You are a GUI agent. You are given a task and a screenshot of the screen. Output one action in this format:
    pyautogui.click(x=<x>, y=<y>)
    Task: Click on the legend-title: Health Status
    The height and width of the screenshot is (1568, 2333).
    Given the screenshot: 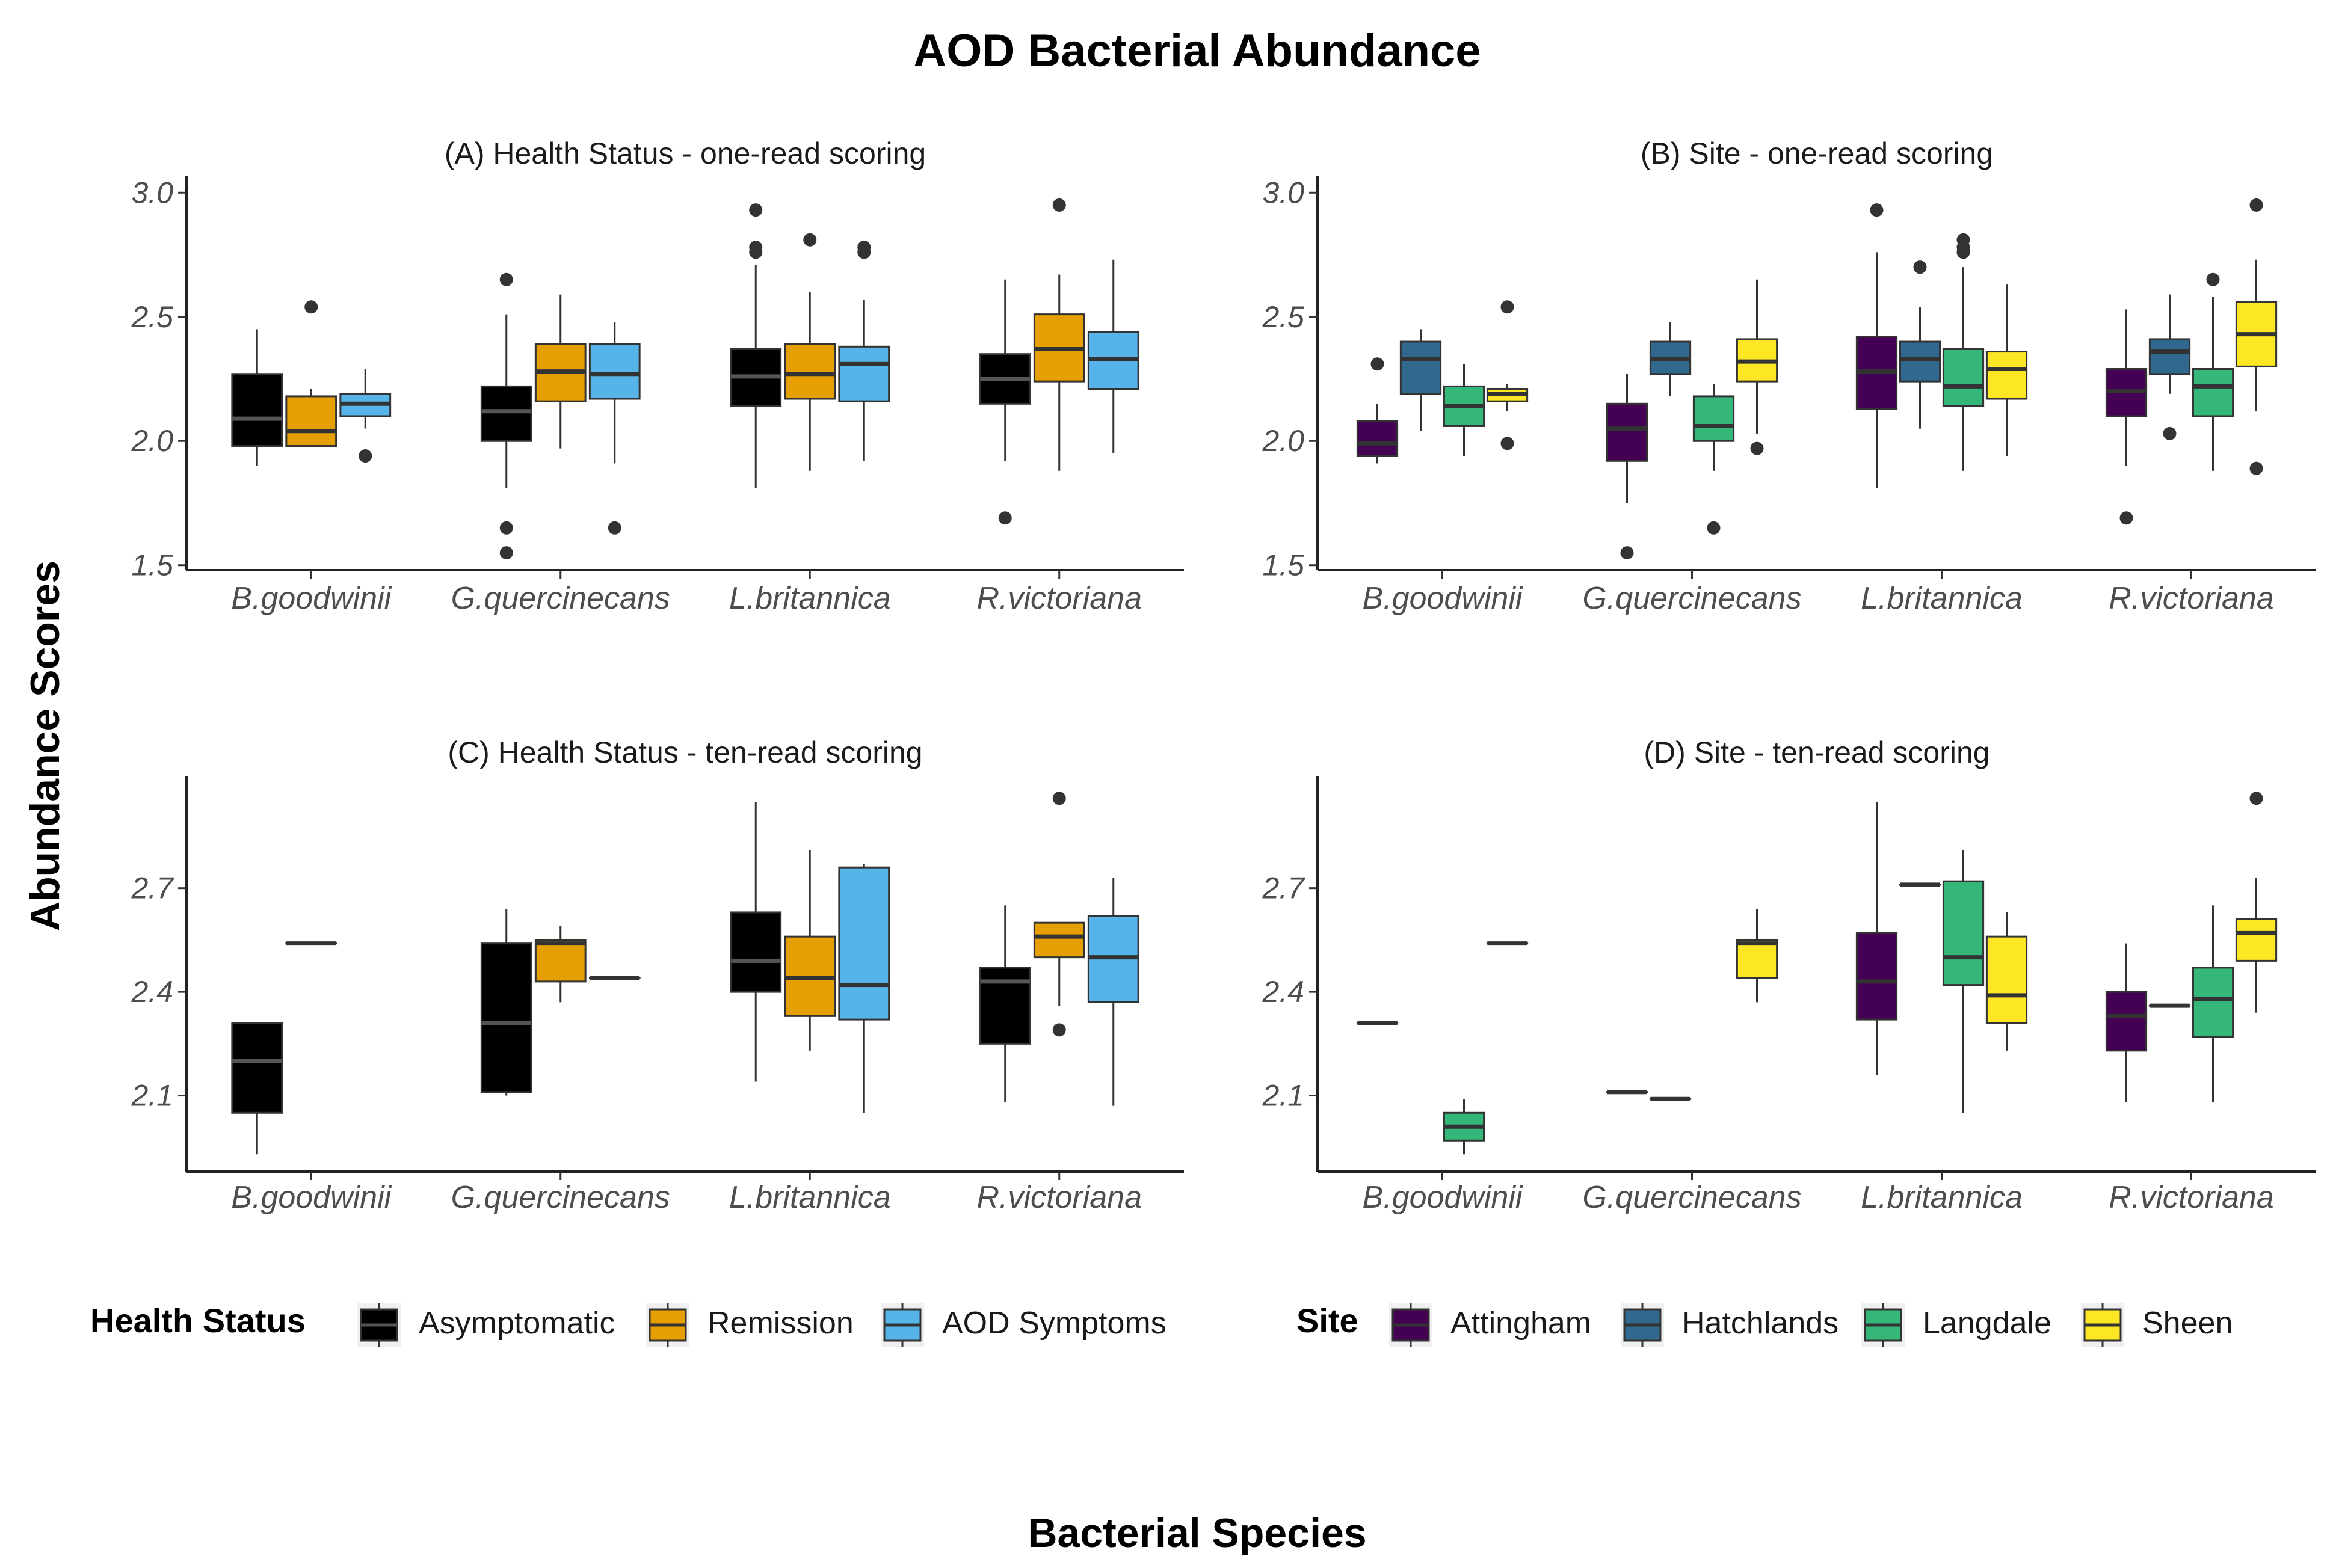 What is the action you would take?
    pyautogui.click(x=198, y=1321)
    